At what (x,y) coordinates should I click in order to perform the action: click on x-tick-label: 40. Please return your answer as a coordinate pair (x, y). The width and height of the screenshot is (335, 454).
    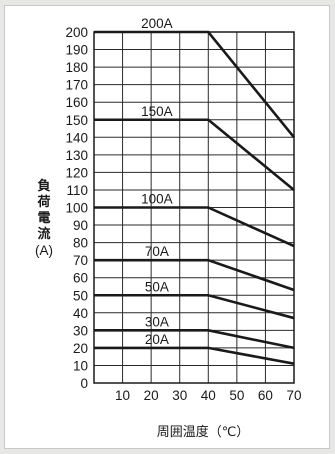
    Looking at the image, I should click on (208, 395).